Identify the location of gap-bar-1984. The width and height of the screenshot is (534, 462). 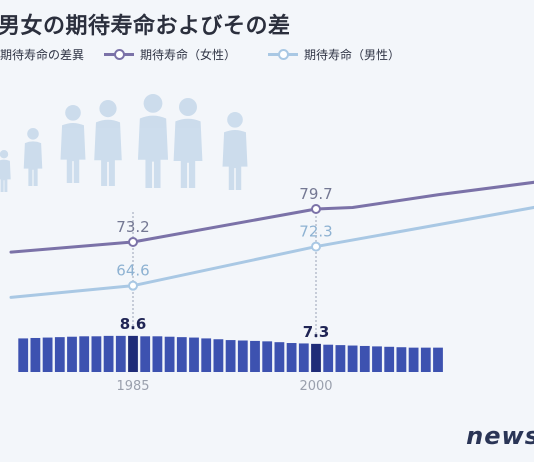
(120, 353).